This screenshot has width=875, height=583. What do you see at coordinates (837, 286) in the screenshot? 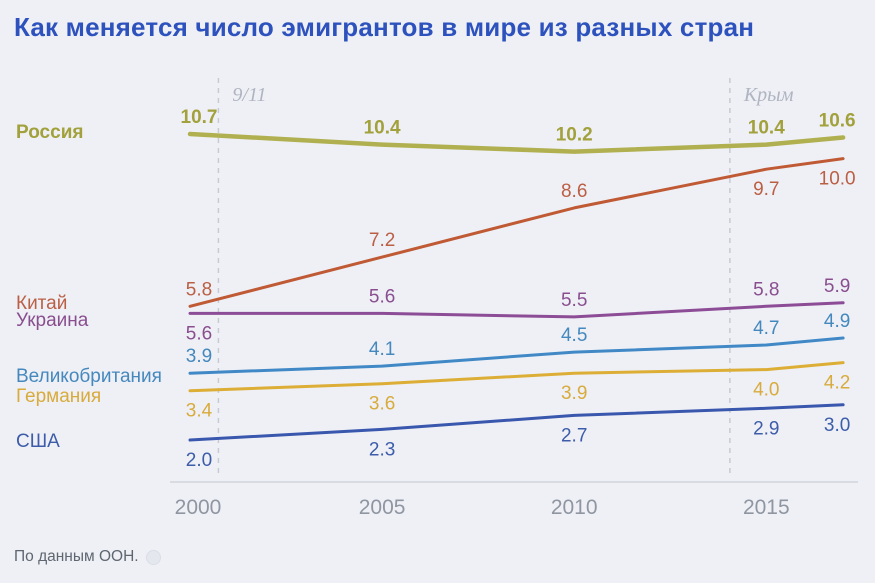
I see `value-label-ukraine: 5.9` at bounding box center [837, 286].